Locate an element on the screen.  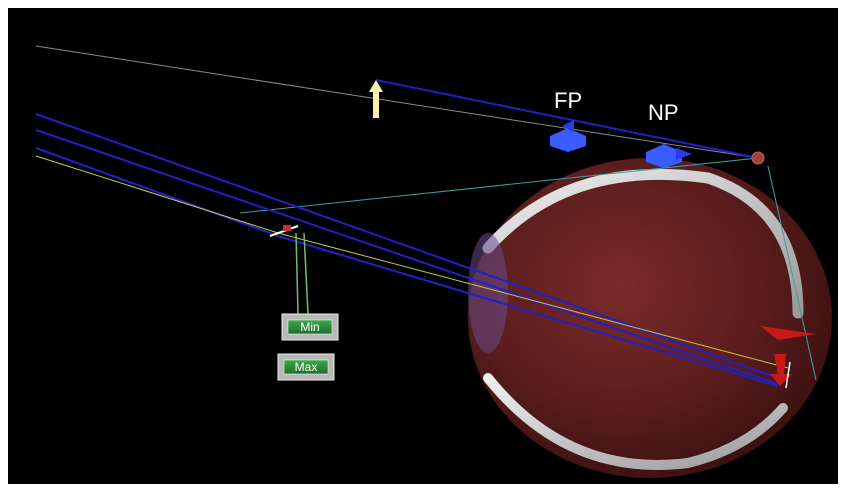
down-arrow-icon is located at coordinates (788, 357).